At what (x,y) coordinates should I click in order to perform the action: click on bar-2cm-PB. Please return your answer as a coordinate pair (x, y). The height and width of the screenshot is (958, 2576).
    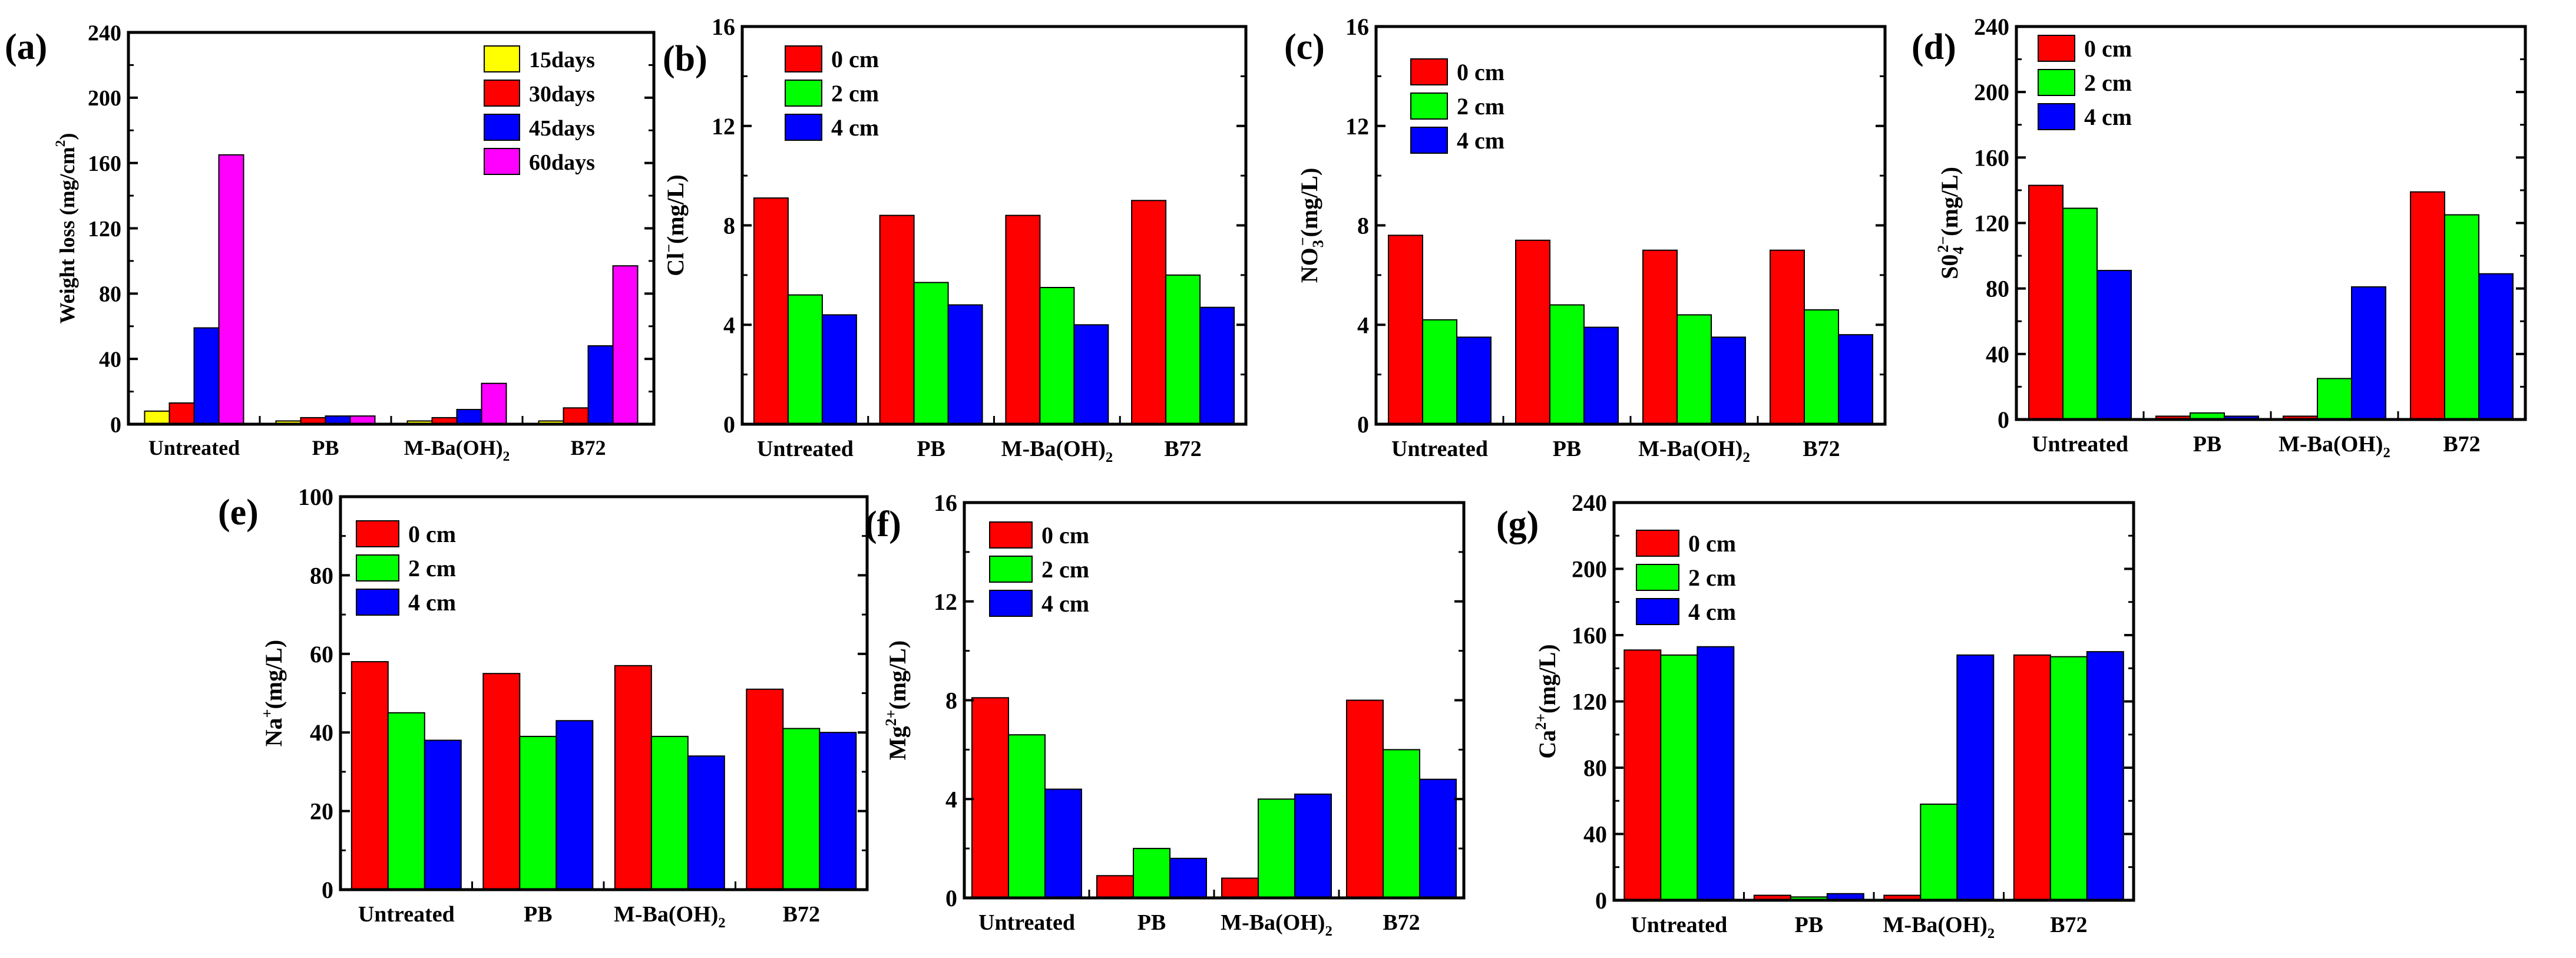
    Looking at the image, I should click on (538, 813).